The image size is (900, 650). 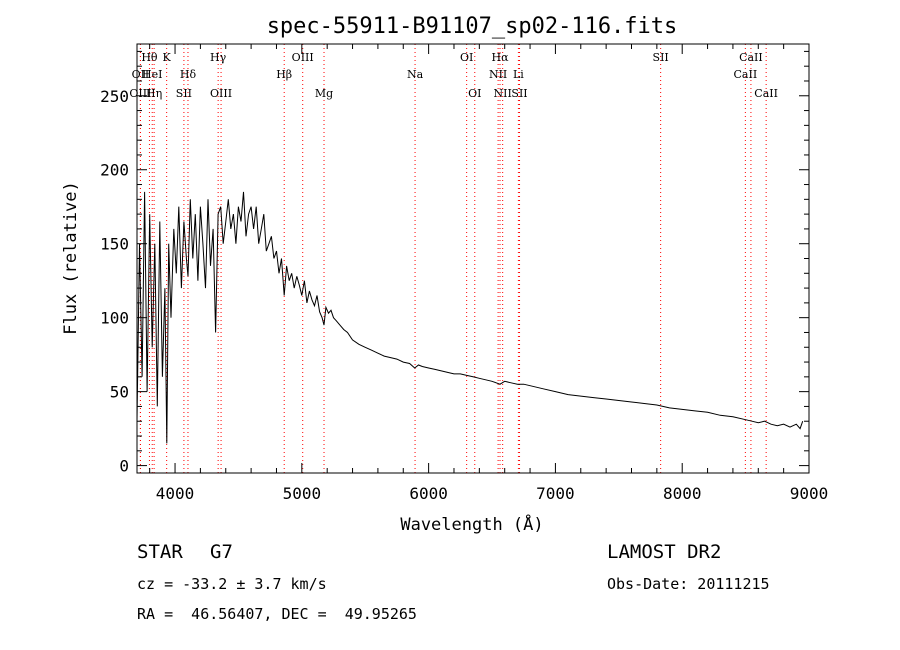 What do you see at coordinates (114, 244) in the screenshot?
I see `y-tick-label: 150` at bounding box center [114, 244].